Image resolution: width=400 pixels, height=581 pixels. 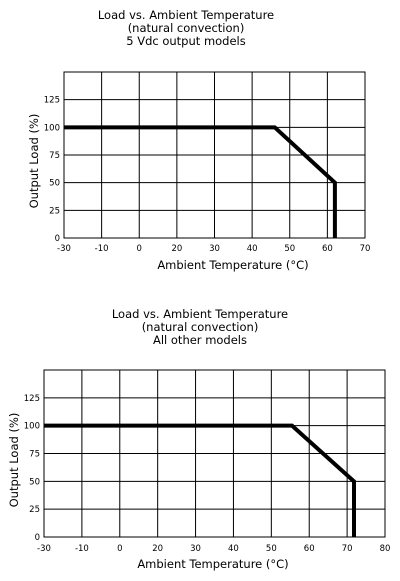 I want to click on chart-1-y-ticks: 0 25 50 75 100 125, so click(x=52, y=170).